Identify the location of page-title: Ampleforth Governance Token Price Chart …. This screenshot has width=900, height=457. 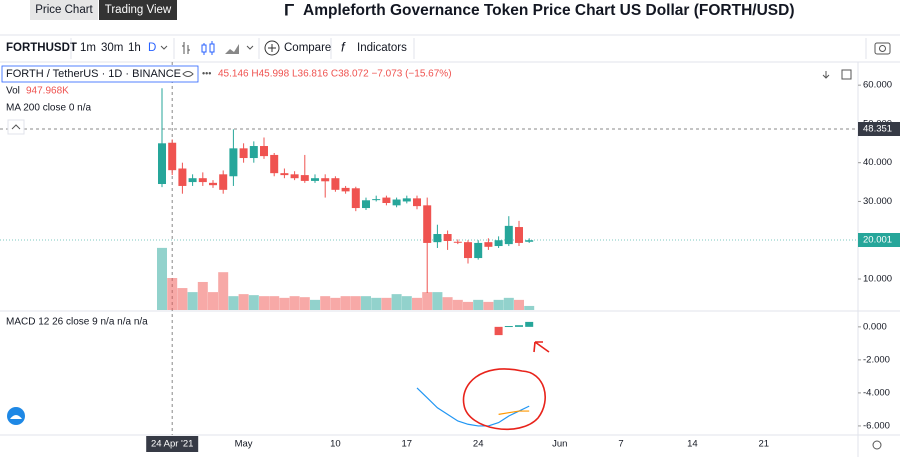
(548, 10).